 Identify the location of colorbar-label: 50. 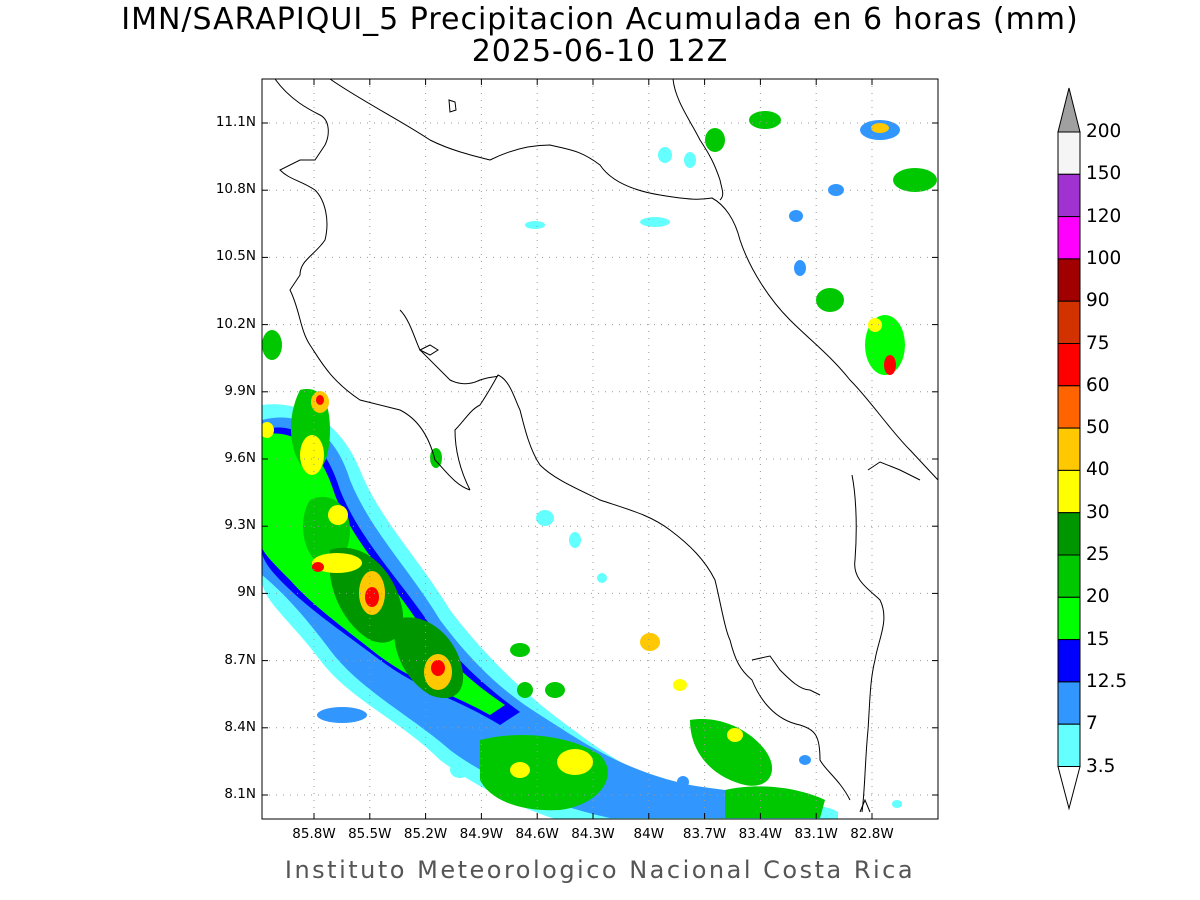
(1098, 428).